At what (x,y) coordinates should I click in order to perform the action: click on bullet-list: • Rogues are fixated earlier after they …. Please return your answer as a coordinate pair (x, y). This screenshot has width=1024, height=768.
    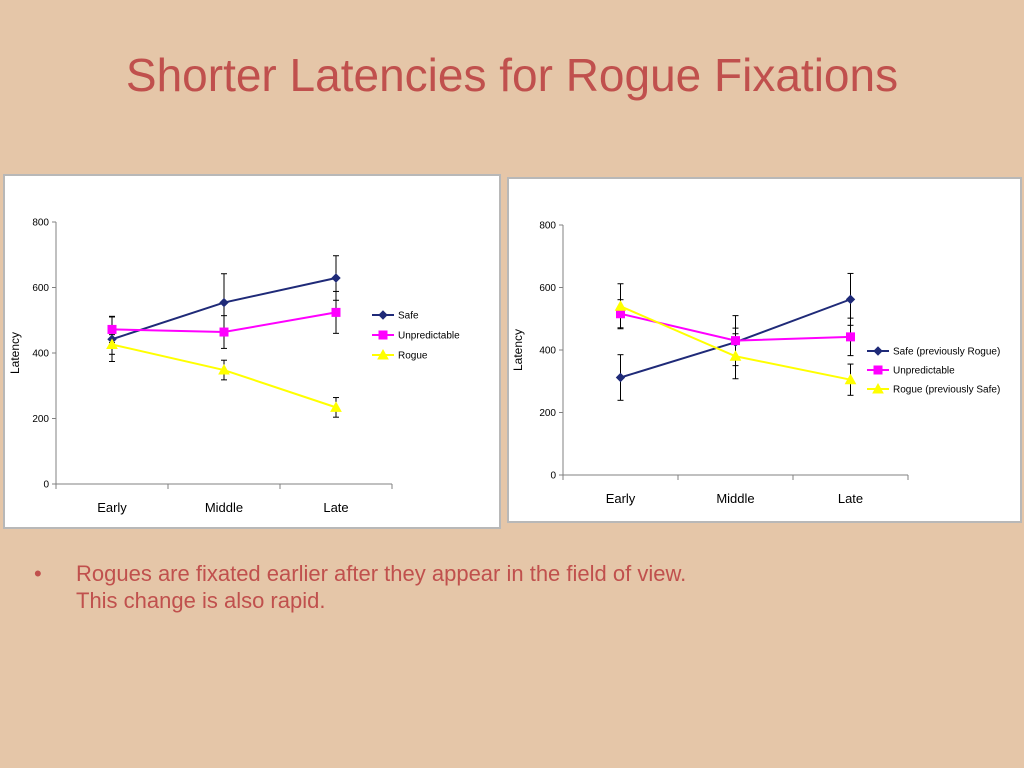
    Looking at the image, I should click on (484, 587).